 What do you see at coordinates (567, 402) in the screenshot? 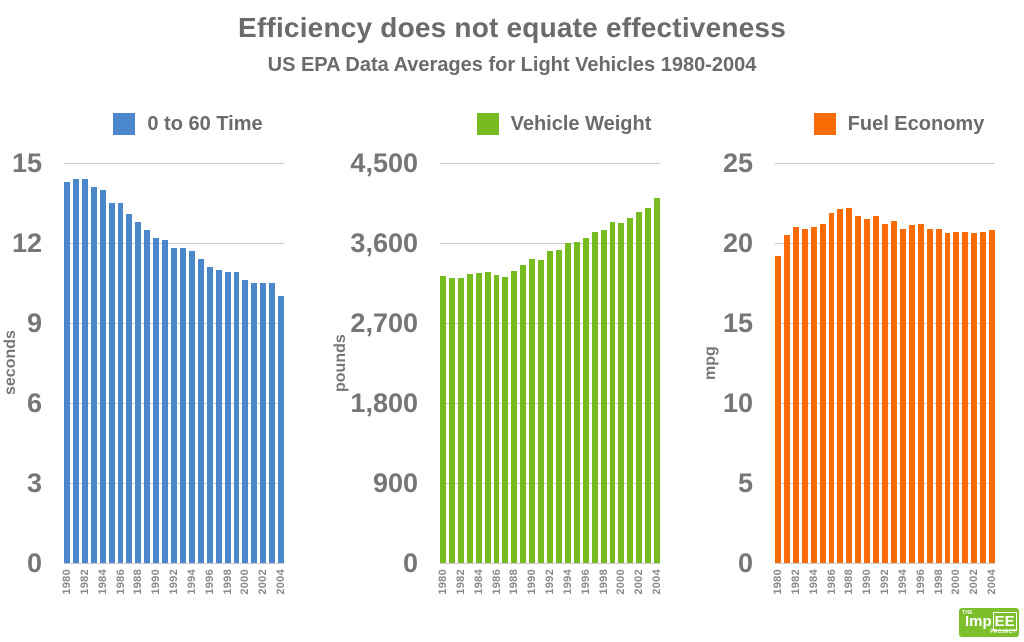
I see `bar-1994` at bounding box center [567, 402].